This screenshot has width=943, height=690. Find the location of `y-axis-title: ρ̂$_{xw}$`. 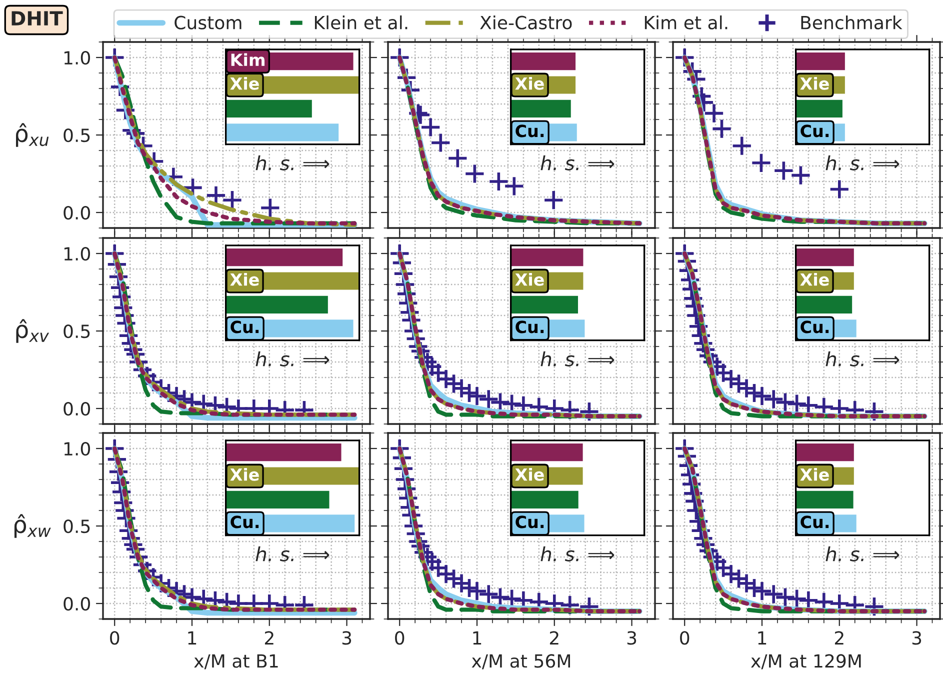

y-axis-title: ρ̂$_{xw}$ is located at coordinates (32, 526).